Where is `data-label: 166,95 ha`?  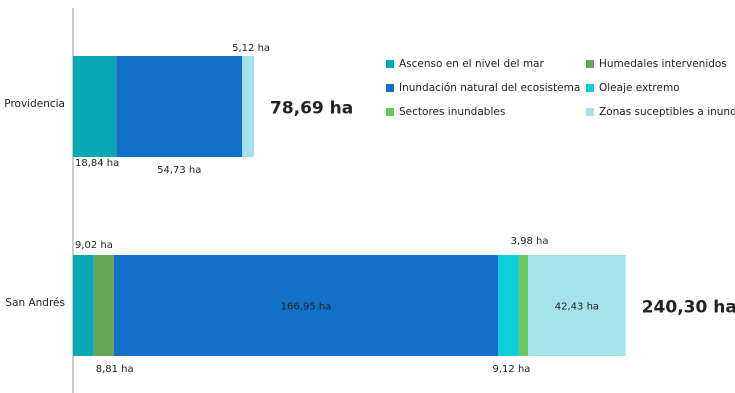
data-label: 166,95 ha is located at coordinates (306, 307).